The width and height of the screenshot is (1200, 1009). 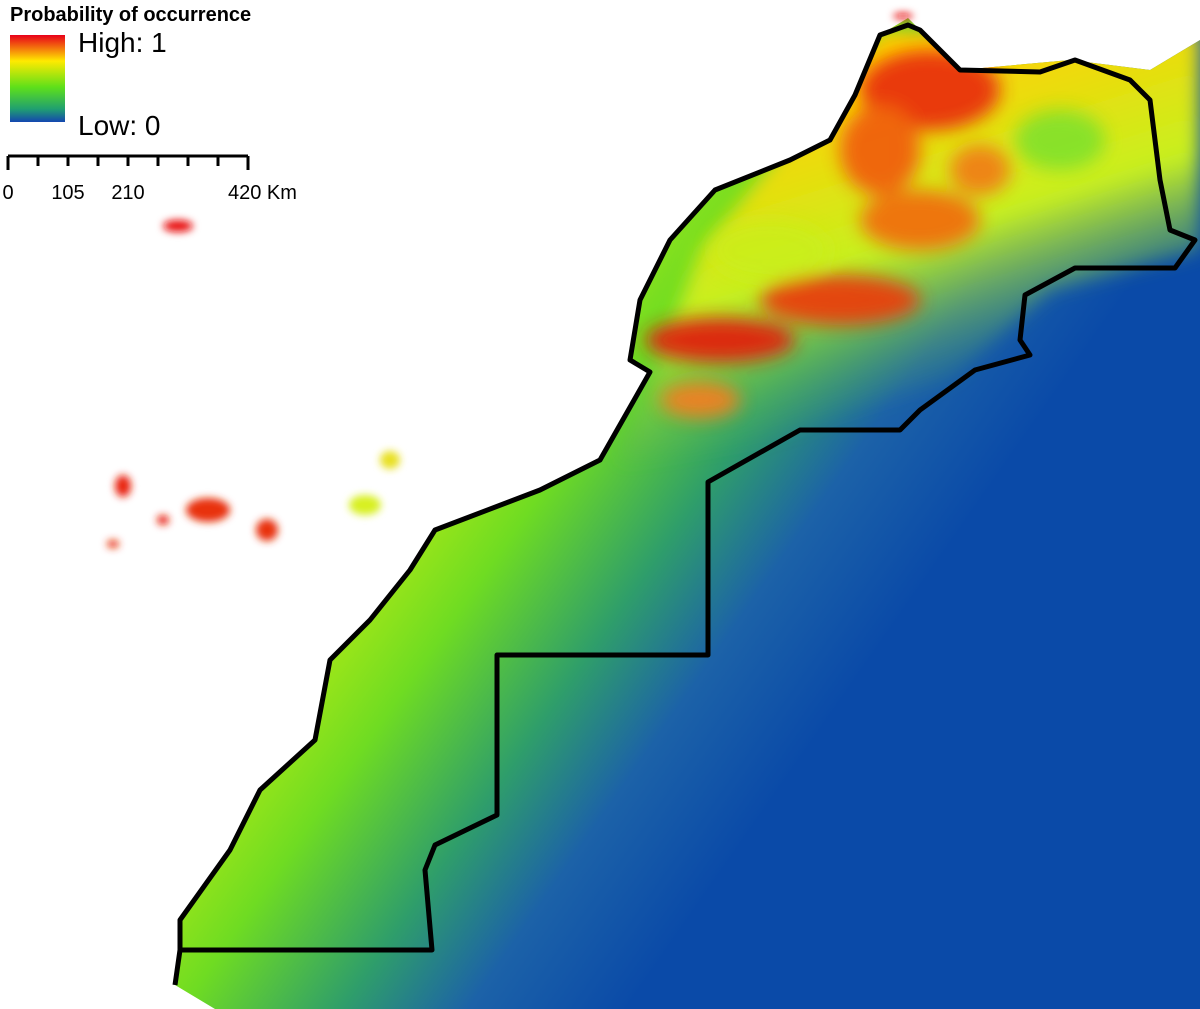 What do you see at coordinates (149, 193) in the screenshot?
I see `scale-labels: 0 105 210 420 Km` at bounding box center [149, 193].